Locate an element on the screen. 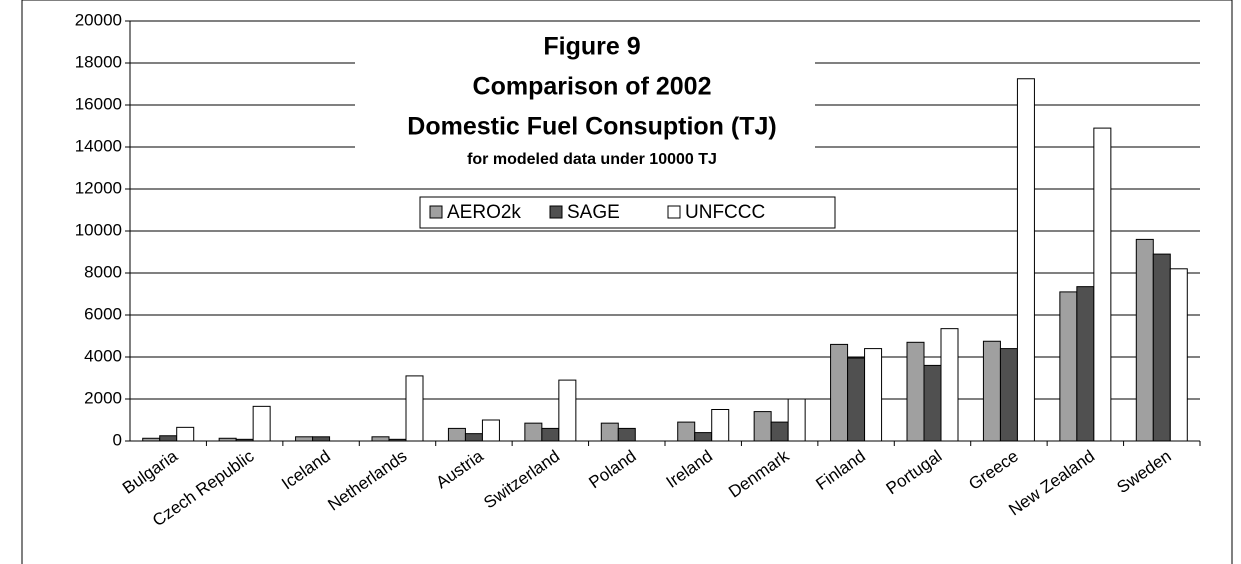  chart-title: Domestic Fuel Consuption (TJ) is located at coordinates (591, 127).